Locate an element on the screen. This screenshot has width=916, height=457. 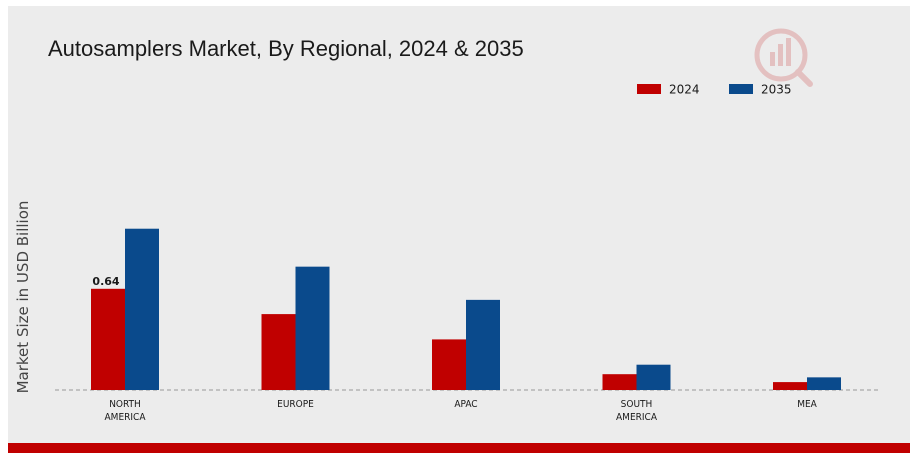
data-labels: 0.64 is located at coordinates (105, 281).